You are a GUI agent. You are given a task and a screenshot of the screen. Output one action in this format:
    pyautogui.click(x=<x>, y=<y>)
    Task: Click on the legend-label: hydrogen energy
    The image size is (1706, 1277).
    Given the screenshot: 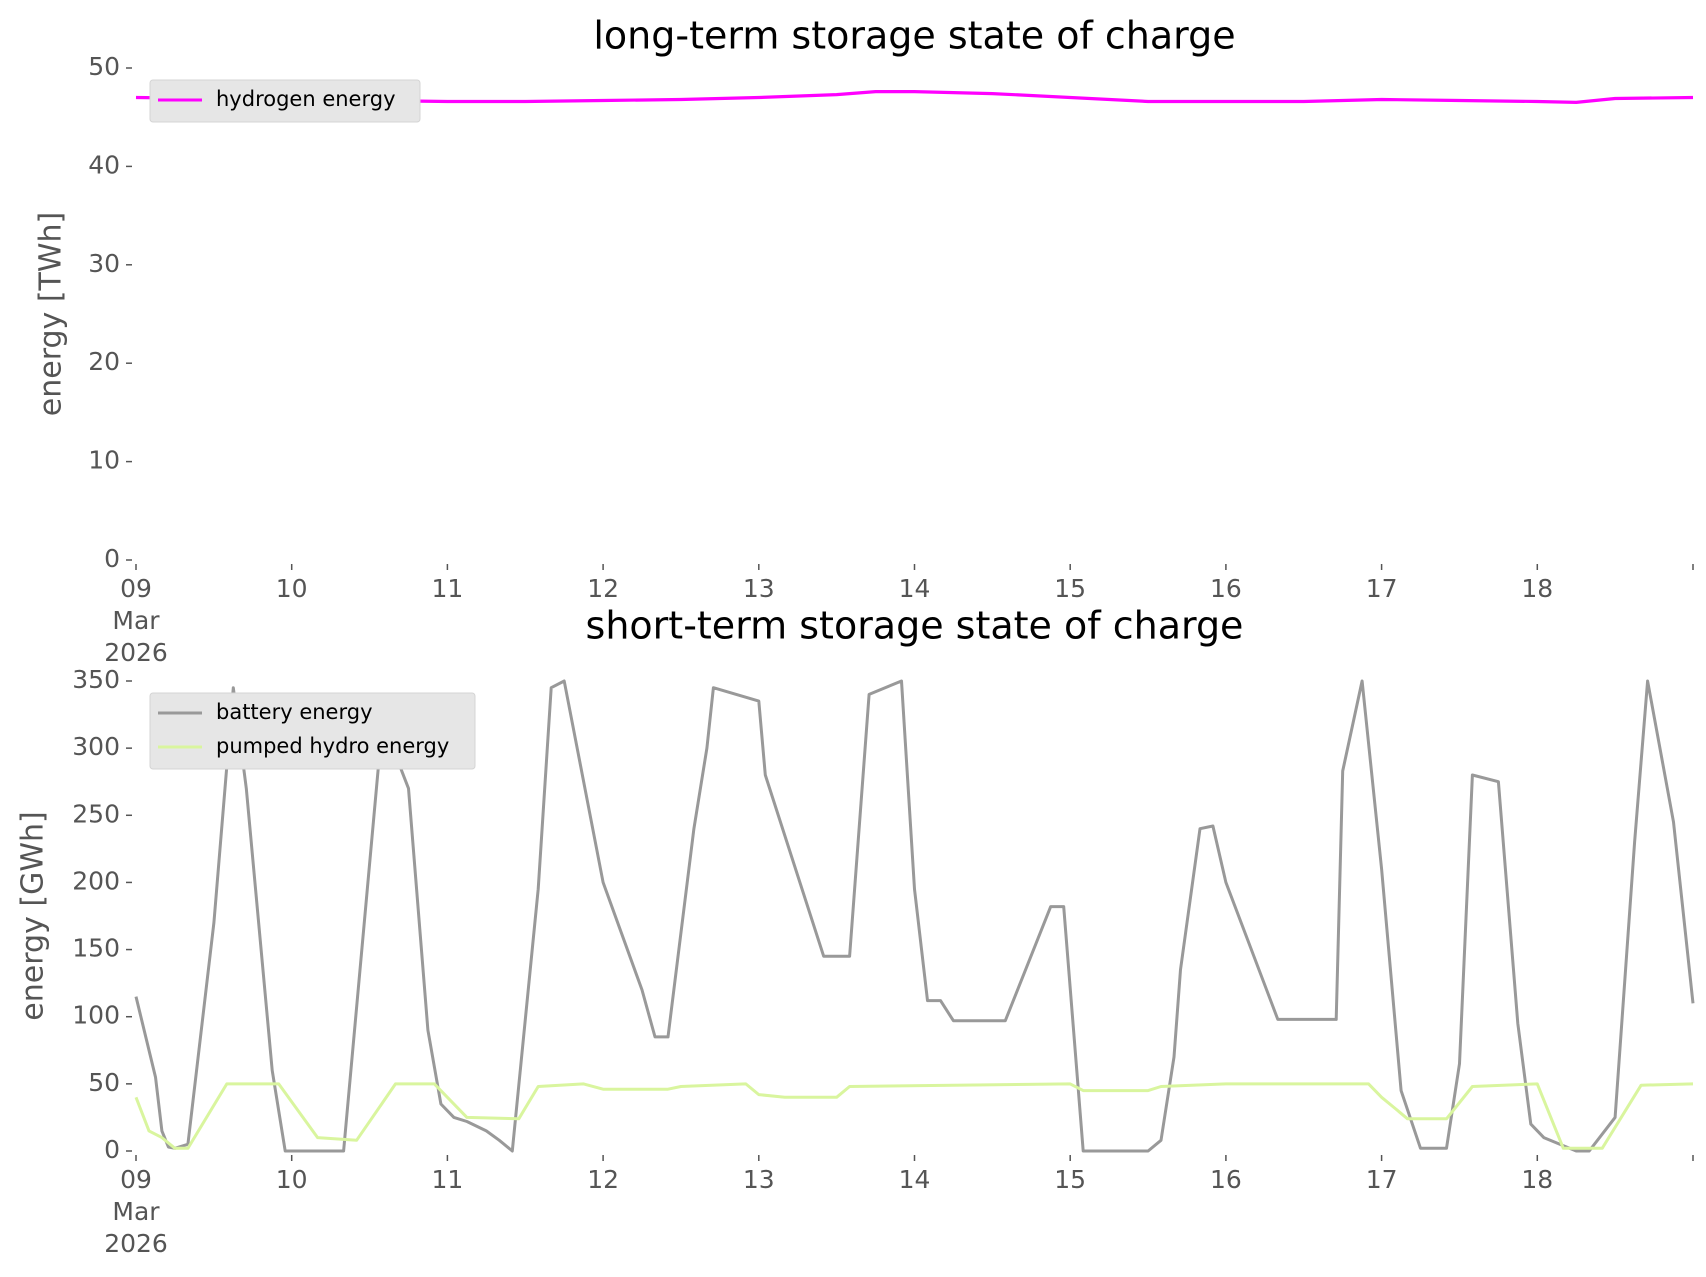 What is the action you would take?
    pyautogui.click(x=306, y=99)
    